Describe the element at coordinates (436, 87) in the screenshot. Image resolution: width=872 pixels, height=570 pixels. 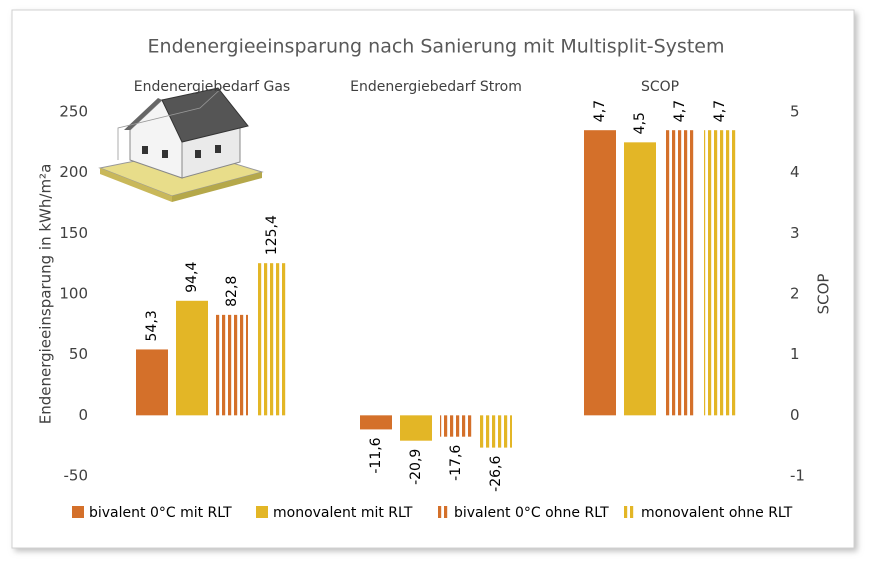
I see `category-label: Endenergiebedarf Strom` at that location.